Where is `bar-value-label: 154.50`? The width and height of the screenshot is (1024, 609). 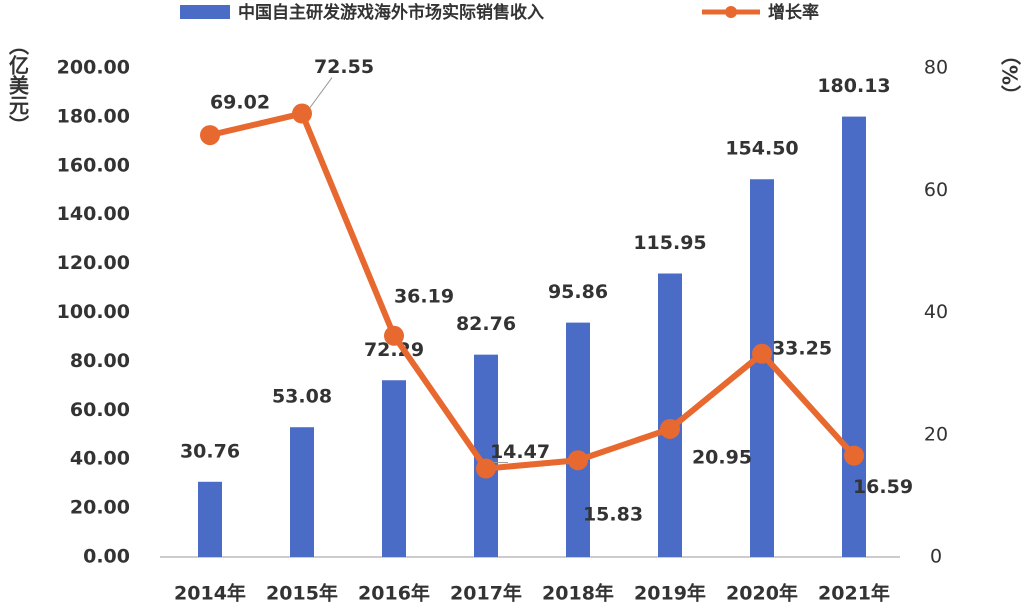 bar-value-label: 154.50 is located at coordinates (761, 149).